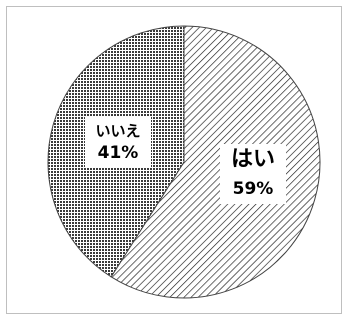 This screenshot has width=348, height=320. What do you see at coordinates (253, 174) in the screenshot?
I see `data-label-box-yes` at bounding box center [253, 174].